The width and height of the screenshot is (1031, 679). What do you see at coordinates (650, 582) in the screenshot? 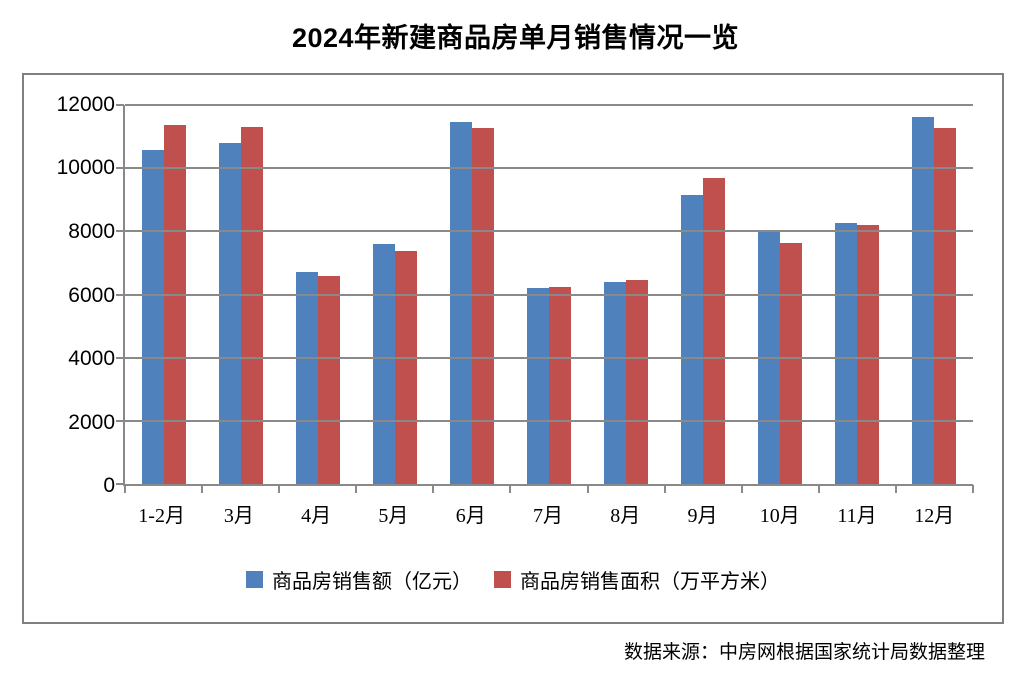
I see `legend-label-area: 商品房销售面积（万平方米）` at bounding box center [650, 582].